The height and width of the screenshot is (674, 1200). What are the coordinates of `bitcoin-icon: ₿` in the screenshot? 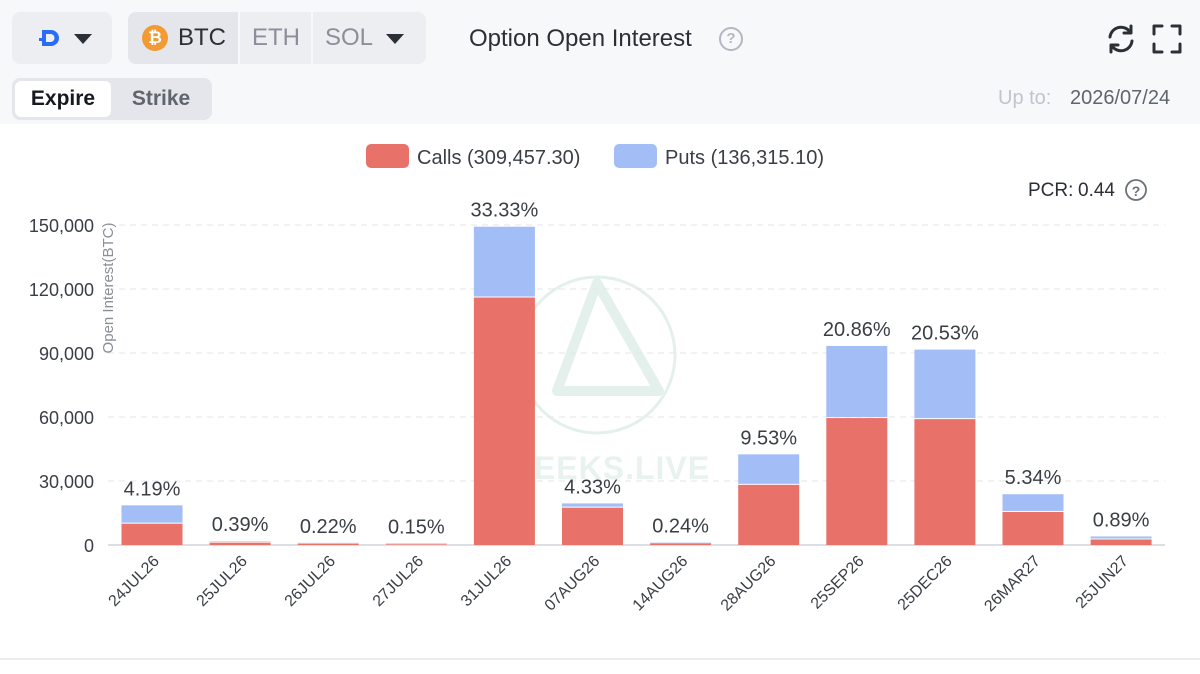 It's located at (155, 38).